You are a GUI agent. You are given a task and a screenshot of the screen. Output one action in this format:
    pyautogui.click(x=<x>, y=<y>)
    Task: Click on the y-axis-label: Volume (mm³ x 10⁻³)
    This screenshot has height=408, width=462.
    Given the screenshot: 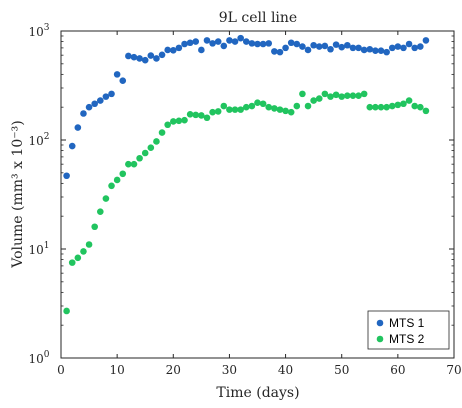 What is the action you would take?
    pyautogui.click(x=18, y=194)
    